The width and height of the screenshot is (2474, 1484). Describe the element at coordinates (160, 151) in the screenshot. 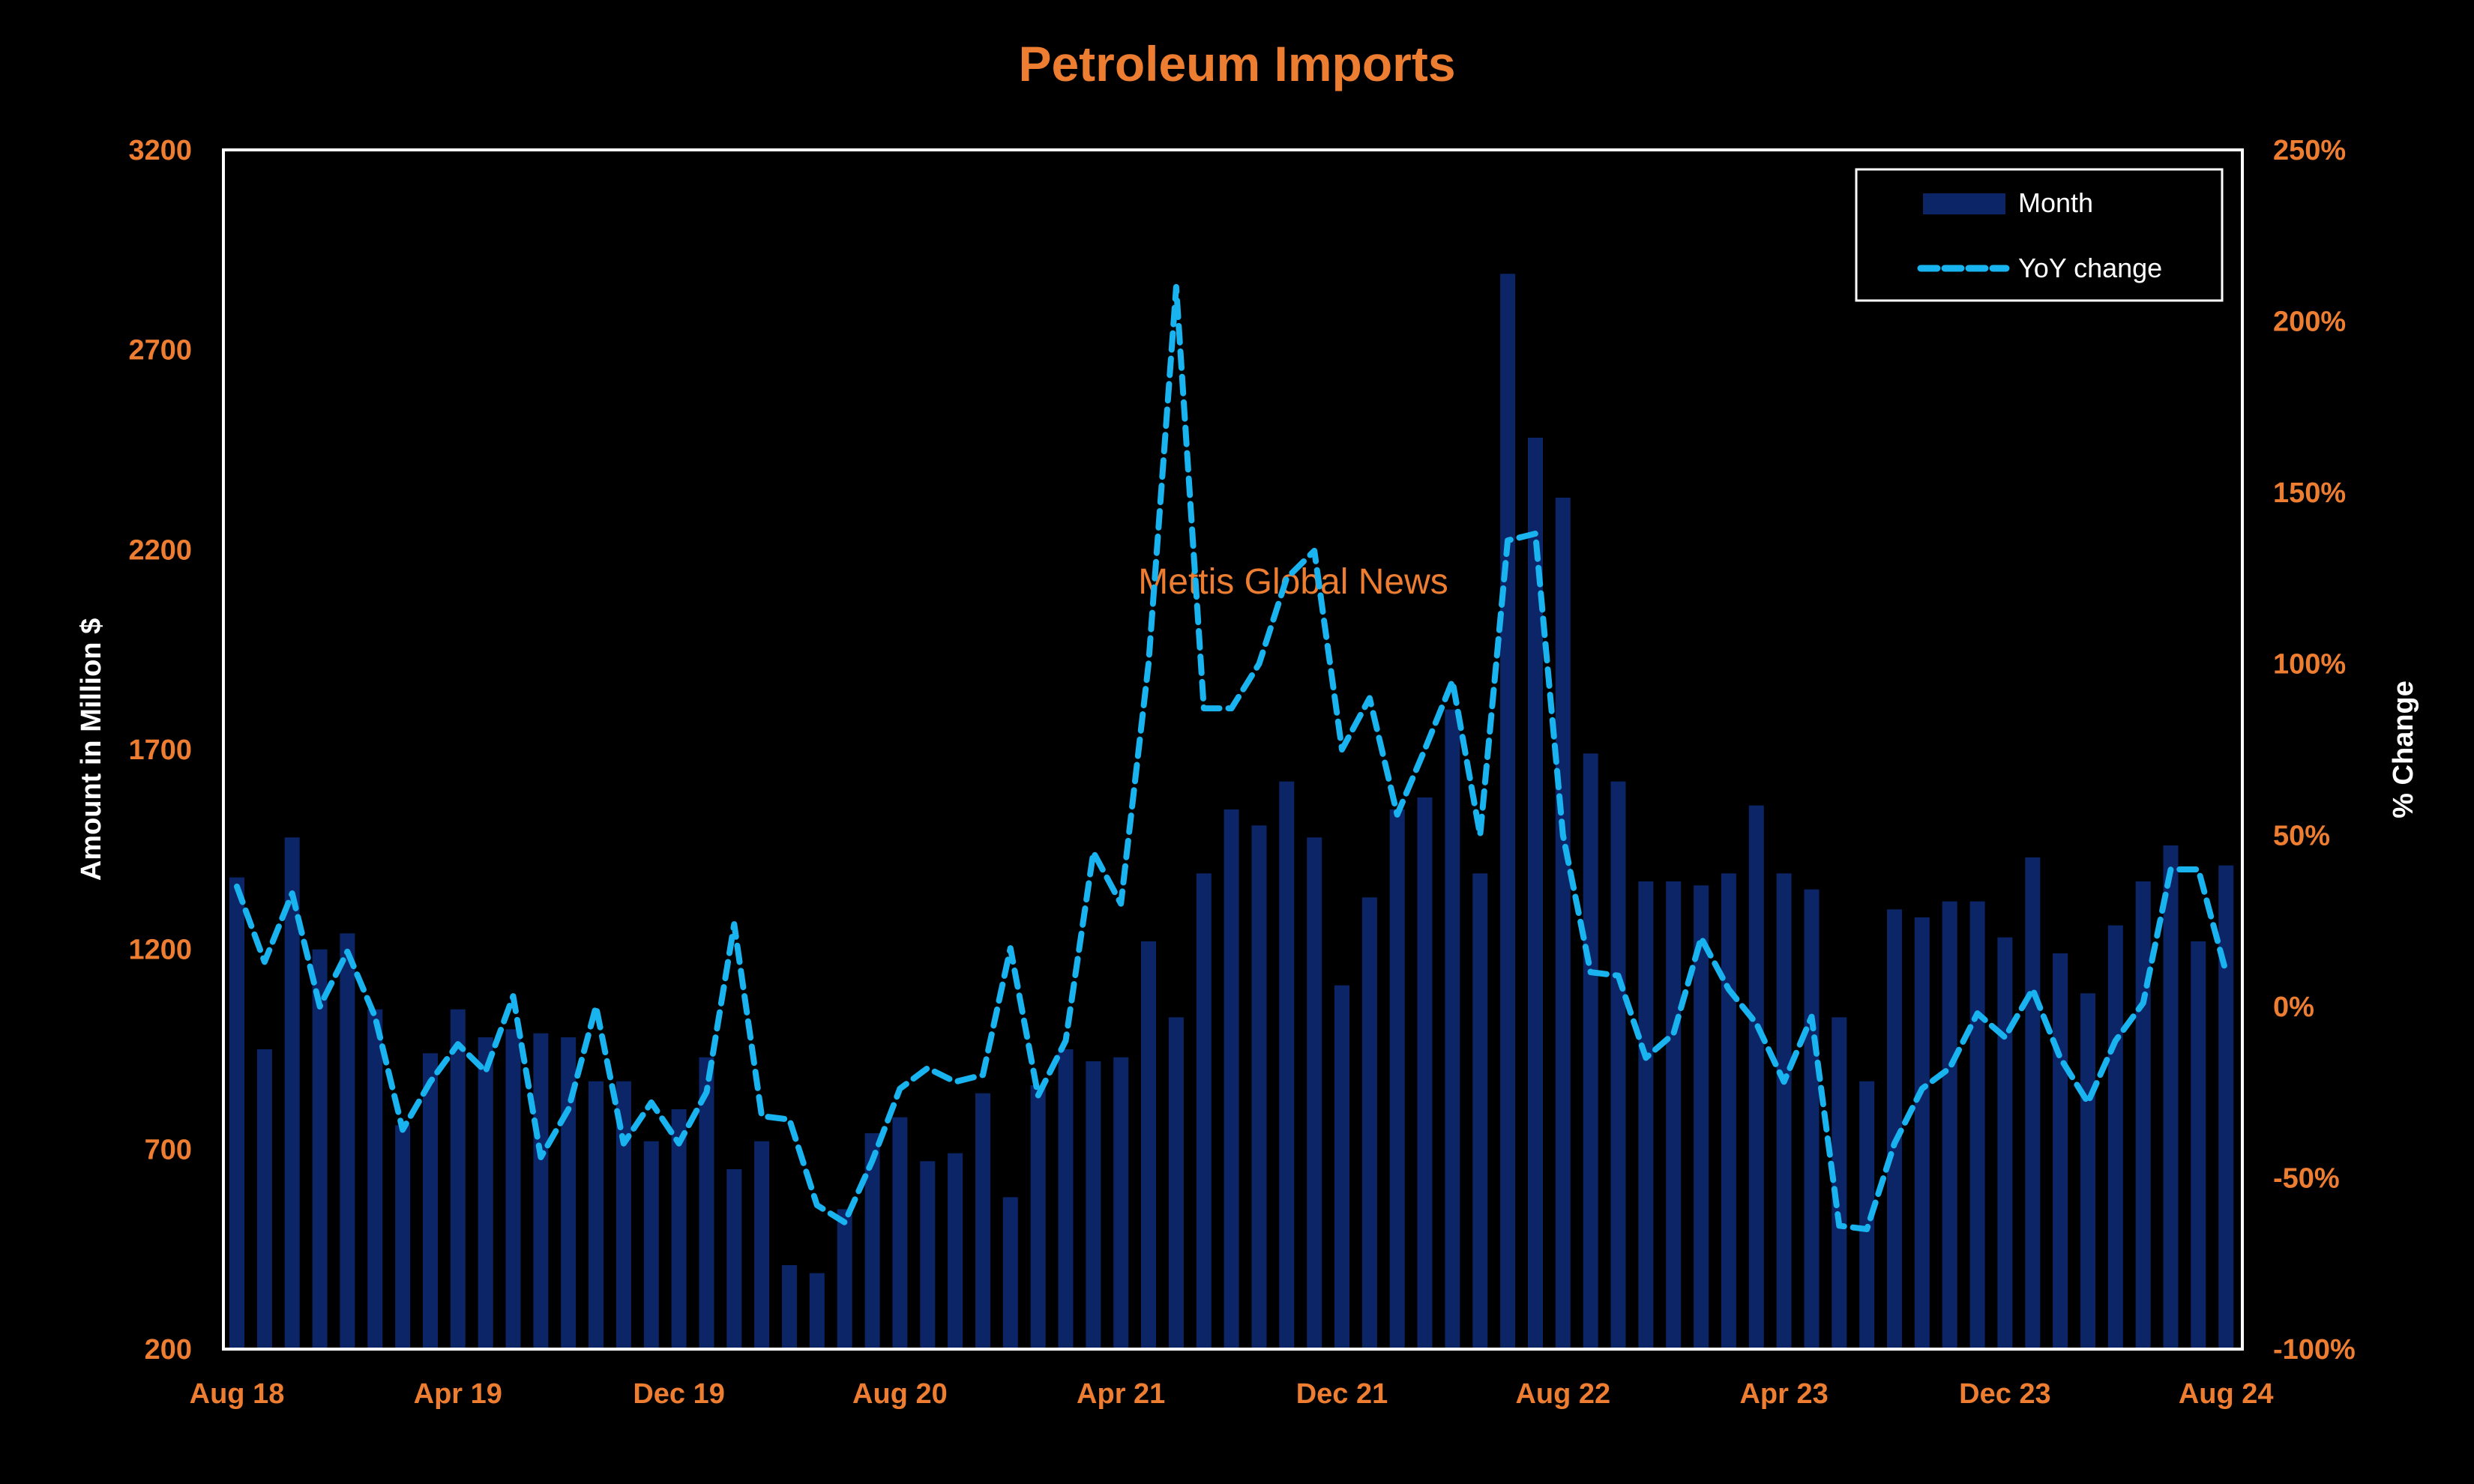

I see `left-tick-label-0: 3200` at that location.